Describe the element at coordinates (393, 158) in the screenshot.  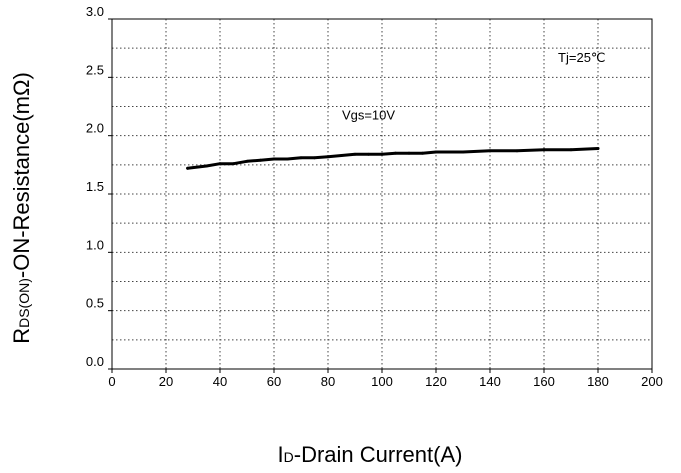
I see `series-group` at that location.